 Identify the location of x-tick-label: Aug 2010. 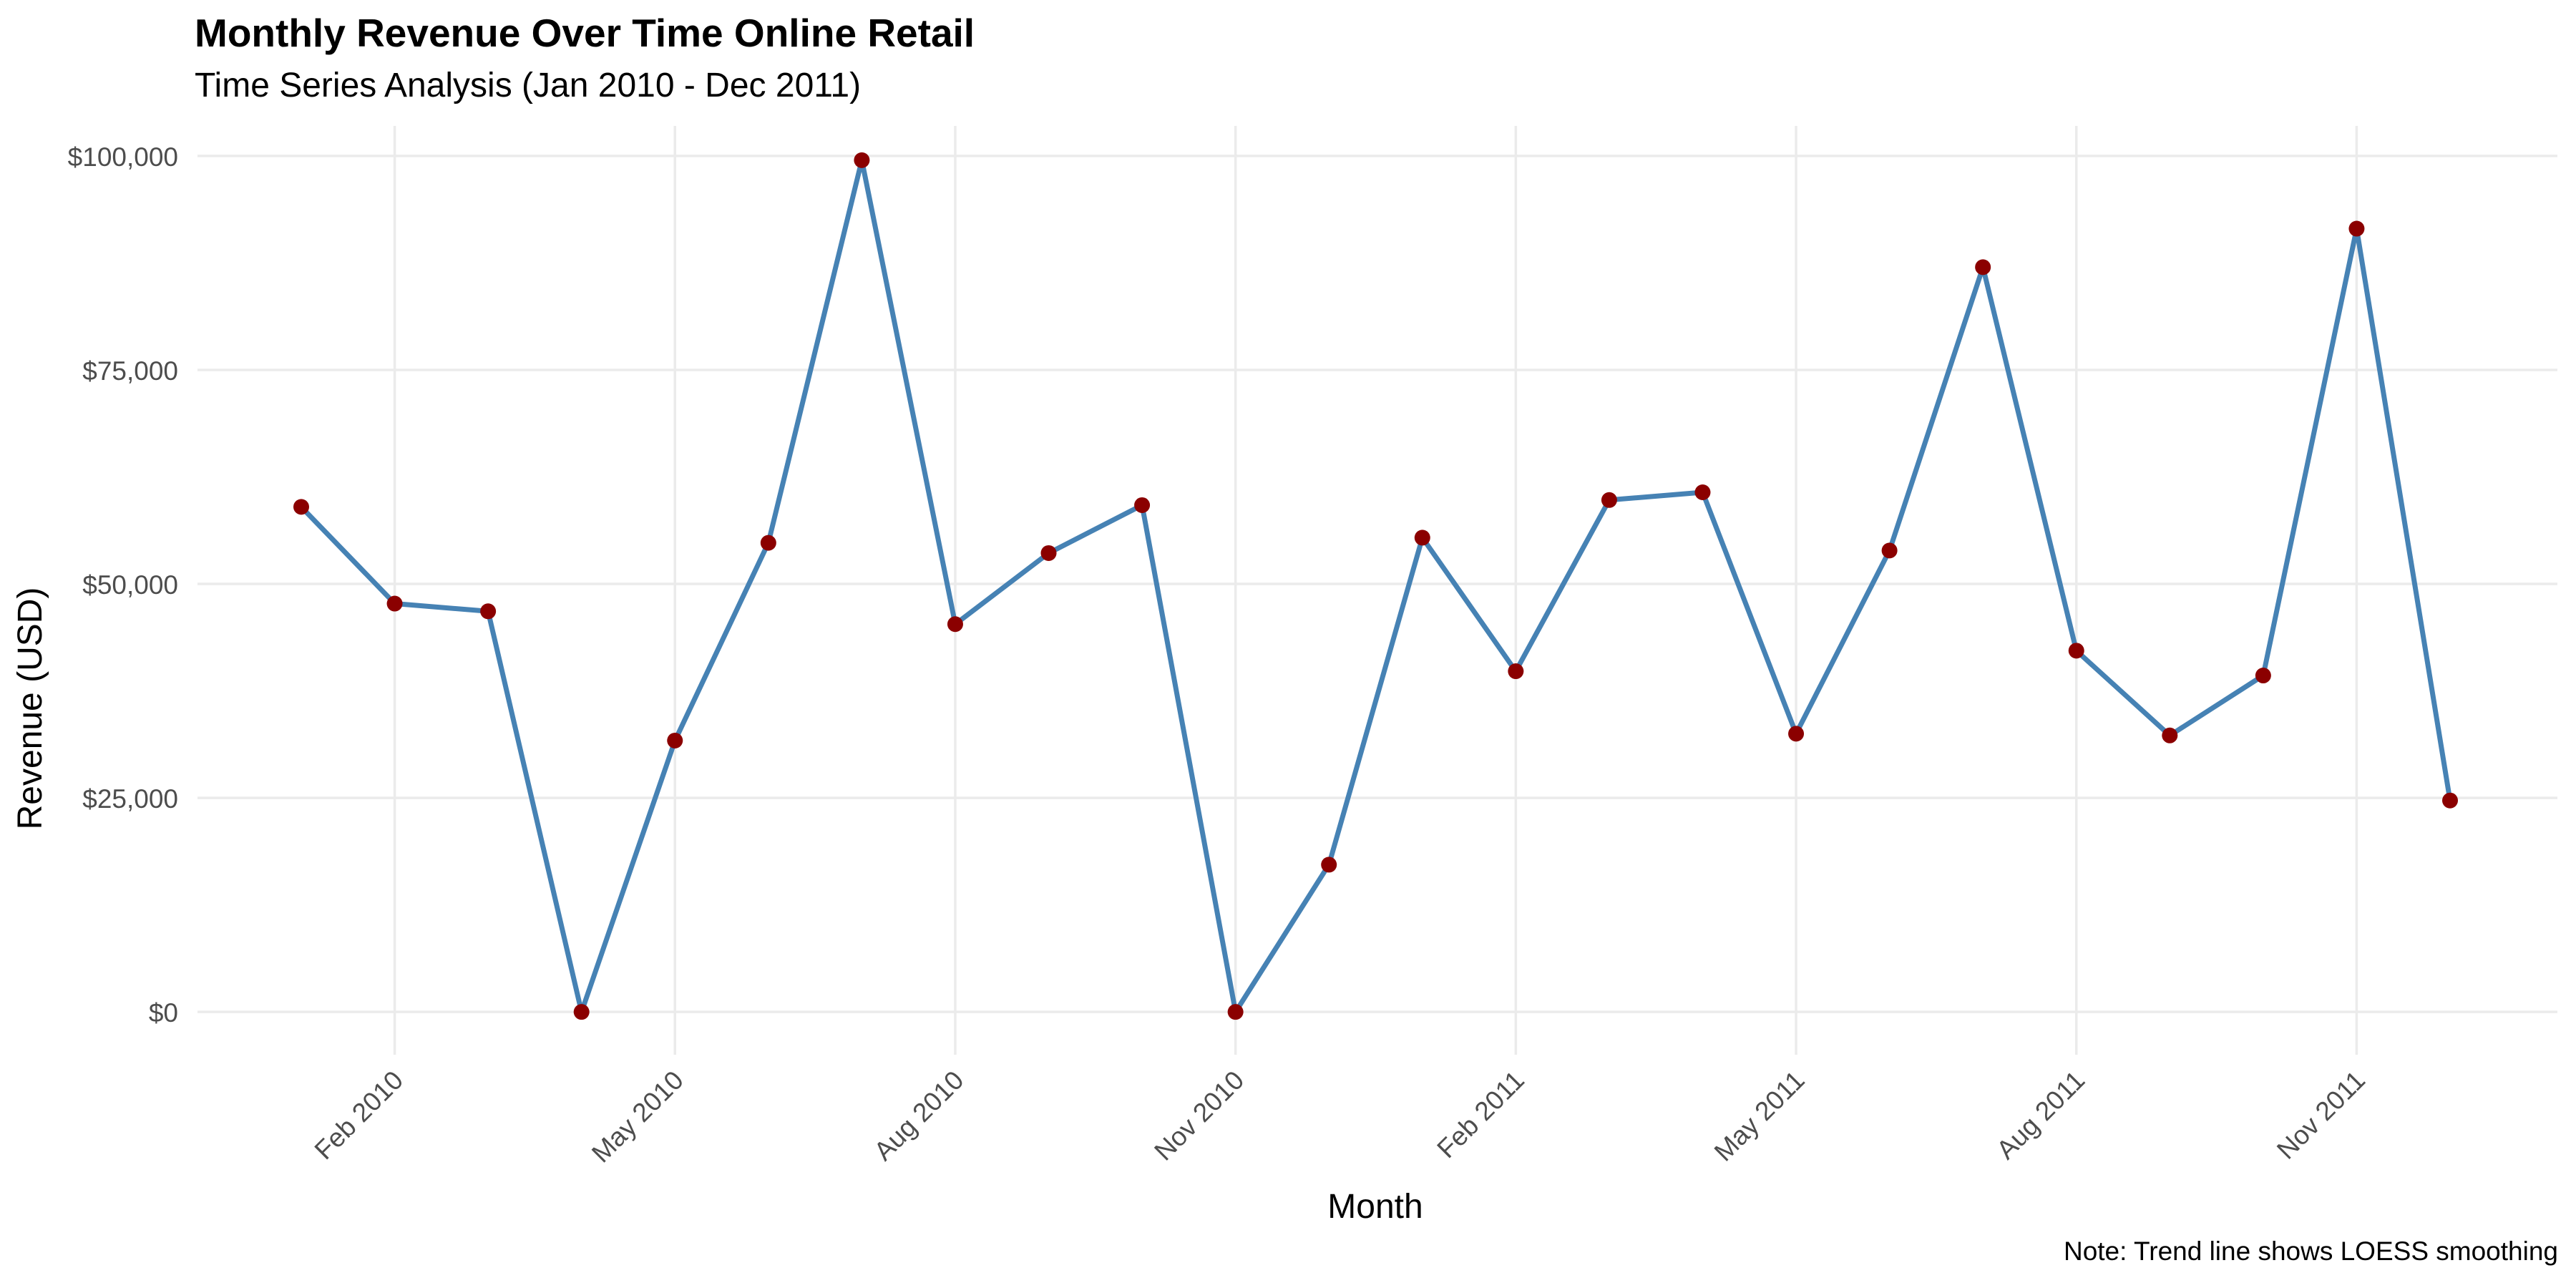
(919, 1115).